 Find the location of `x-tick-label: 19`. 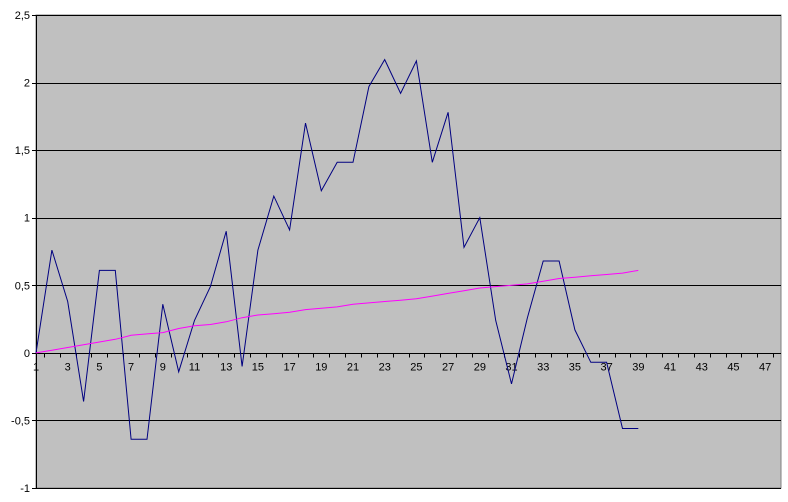

x-tick-label: 19 is located at coordinates (321, 368).